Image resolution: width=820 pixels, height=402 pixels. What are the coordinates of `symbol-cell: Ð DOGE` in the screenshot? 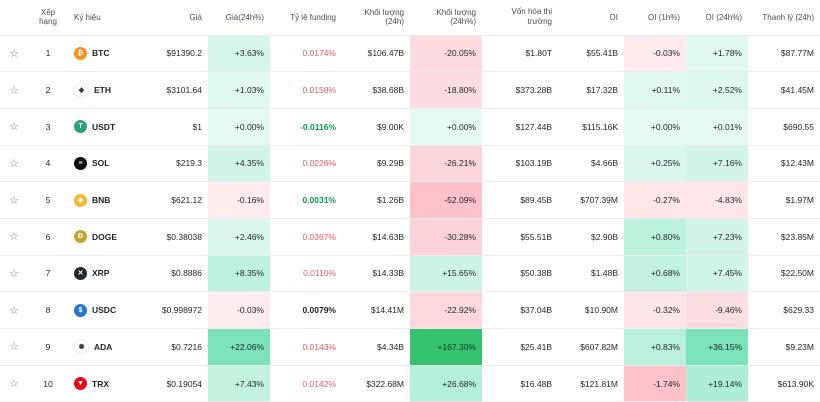 It's located at (103, 236).